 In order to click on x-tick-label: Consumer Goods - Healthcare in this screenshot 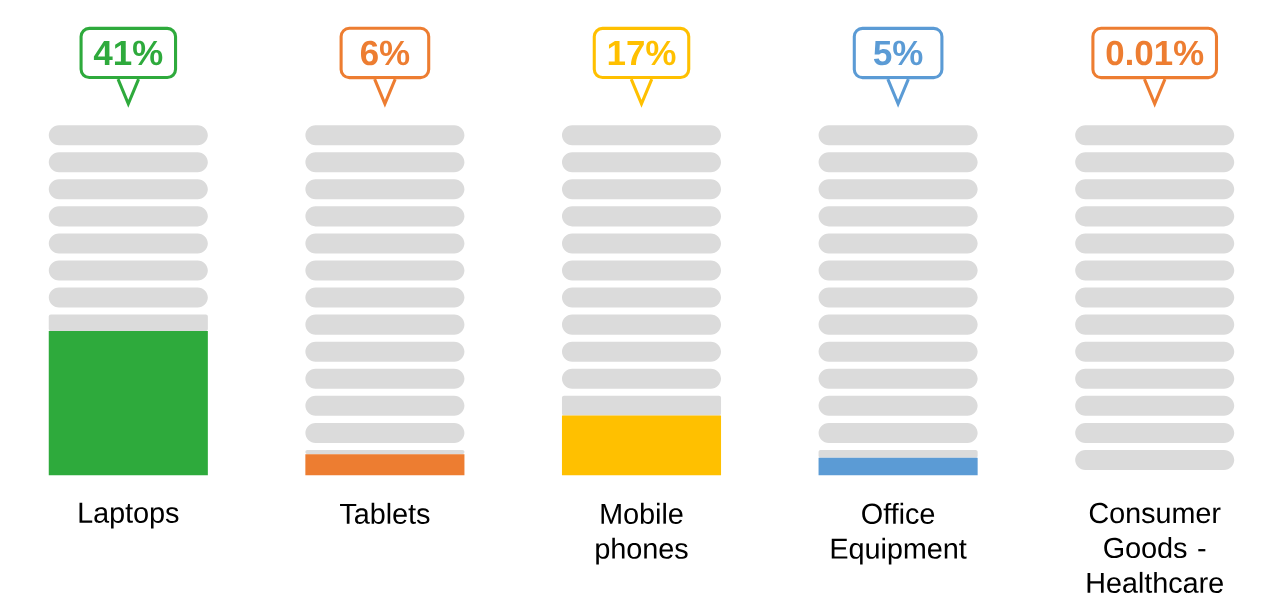, I will do `click(1155, 548)`.